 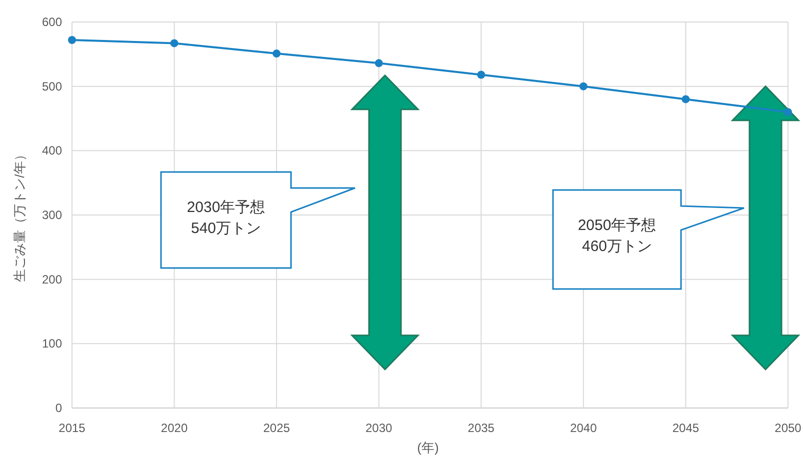 What do you see at coordinates (174, 428) in the screenshot?
I see `x-tick-label: 2020` at bounding box center [174, 428].